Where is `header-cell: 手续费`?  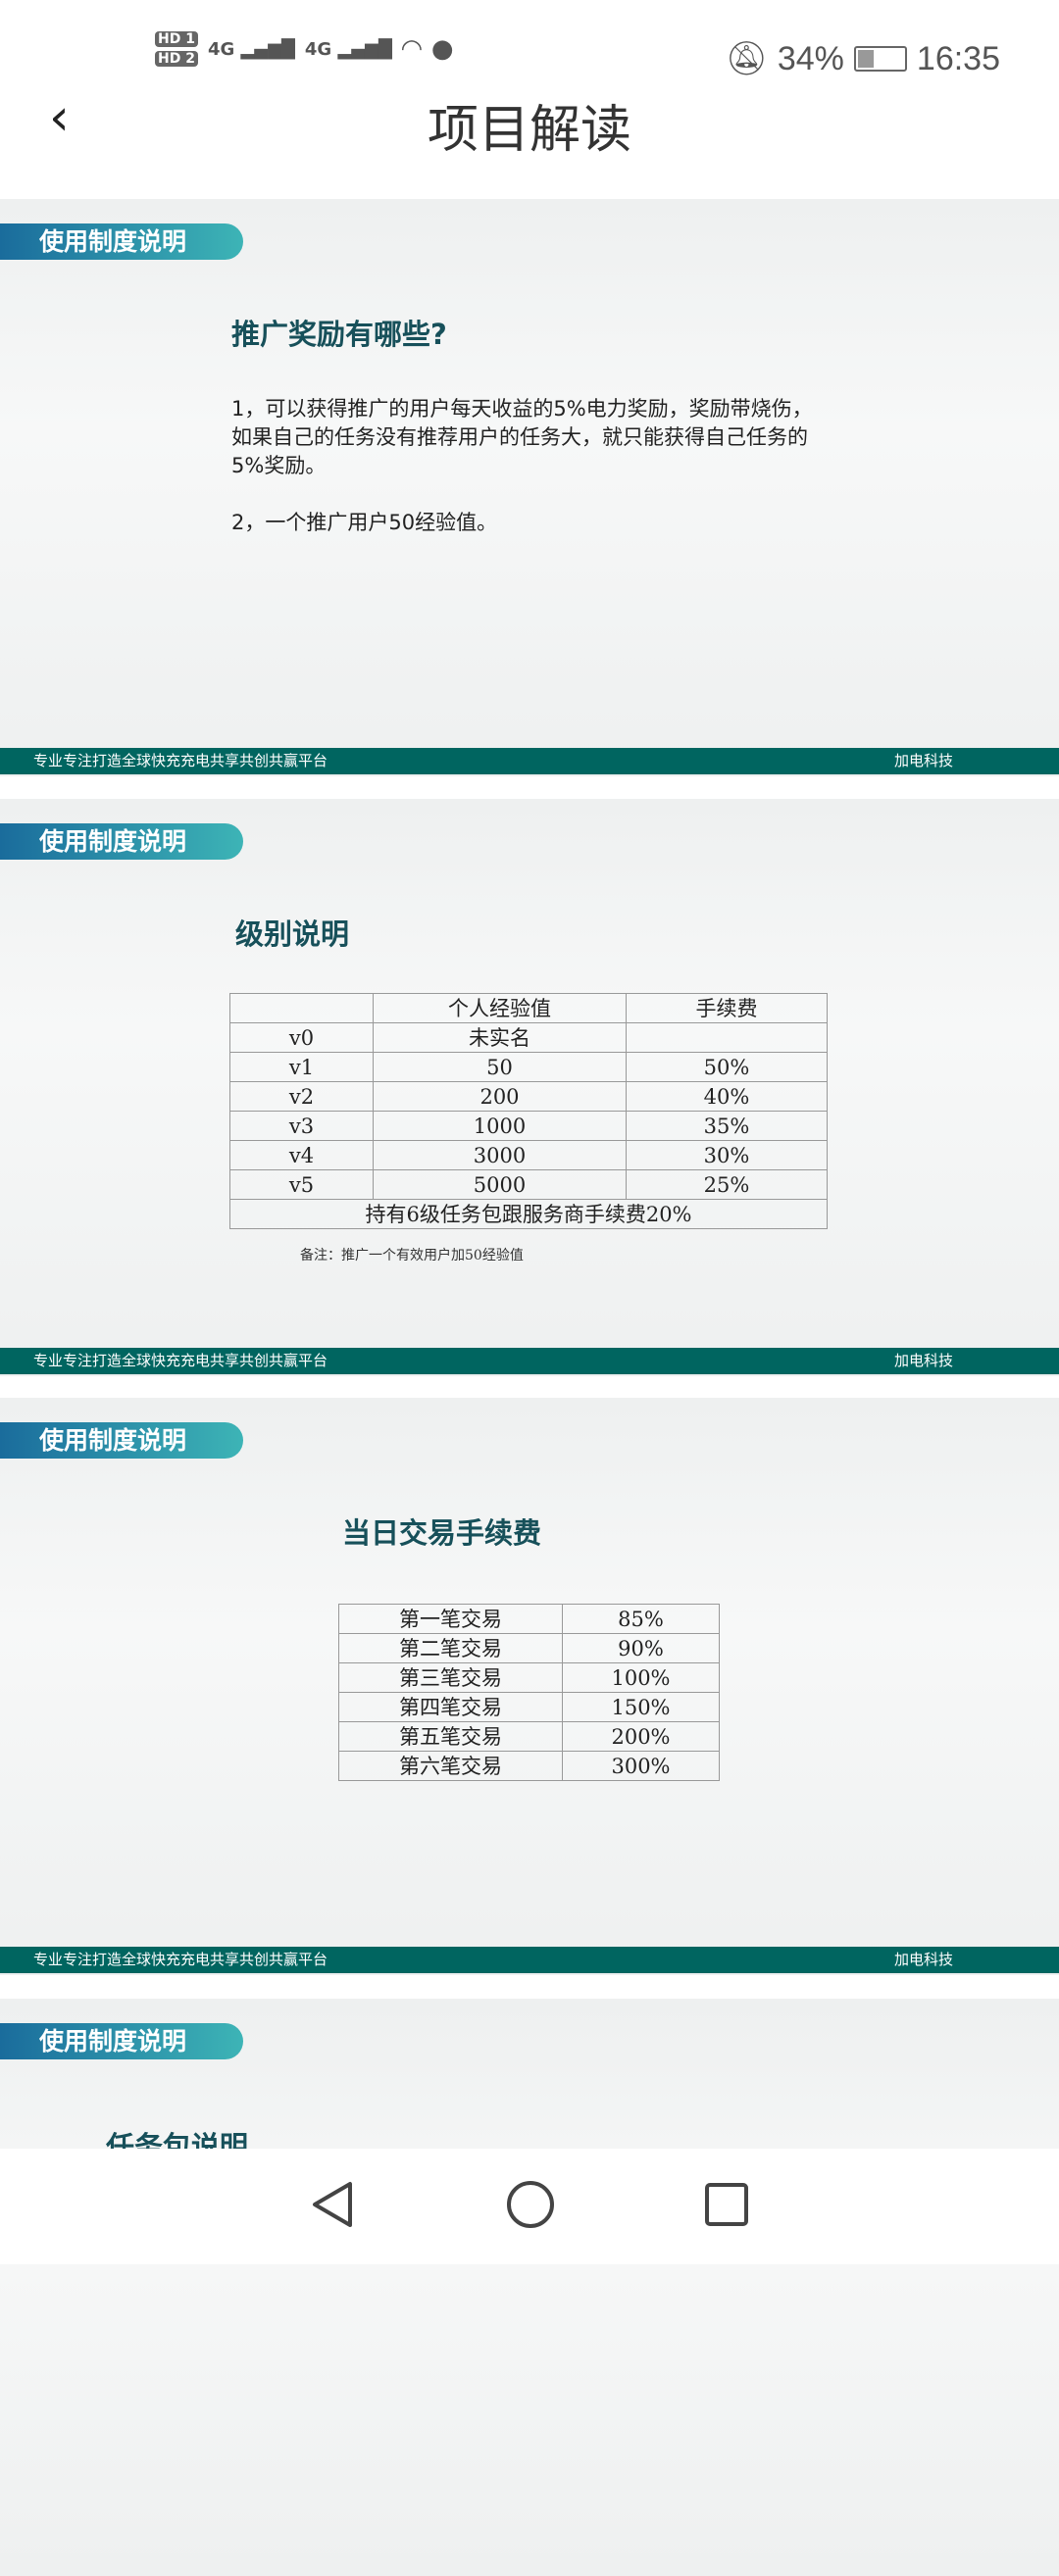 header-cell: 手续费 is located at coordinates (727, 1008).